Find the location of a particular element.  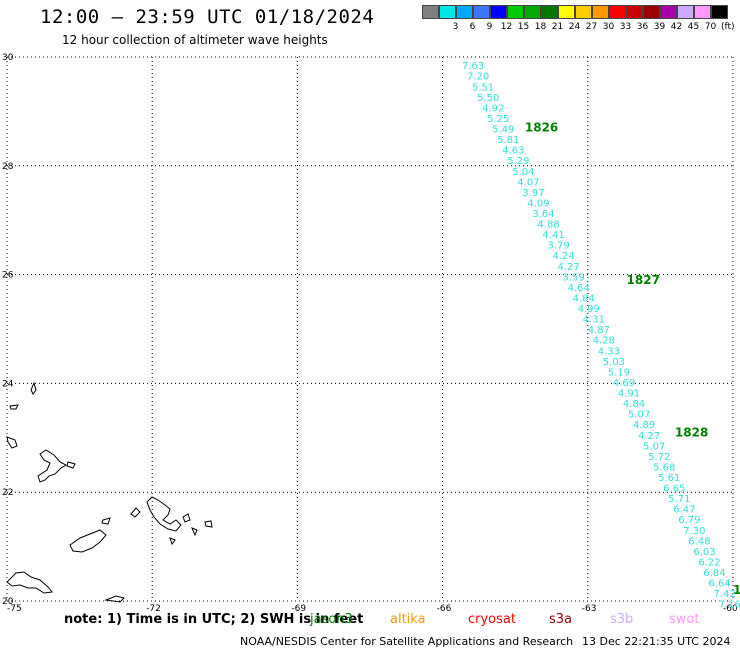

wave-height-value: 6.48 is located at coordinates (699, 541).